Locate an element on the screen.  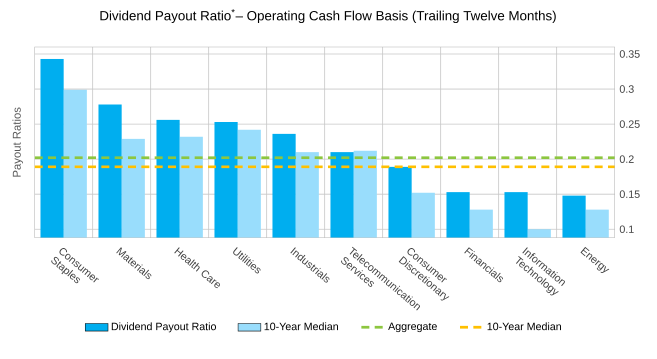
y-tick-label: 0.25 is located at coordinates (630, 124).